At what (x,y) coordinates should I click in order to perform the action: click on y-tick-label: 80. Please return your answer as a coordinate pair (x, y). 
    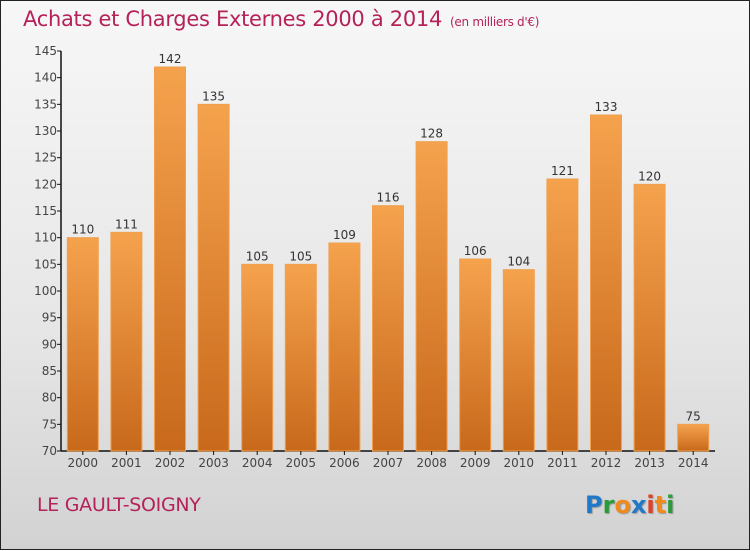
    Looking at the image, I should click on (49, 398).